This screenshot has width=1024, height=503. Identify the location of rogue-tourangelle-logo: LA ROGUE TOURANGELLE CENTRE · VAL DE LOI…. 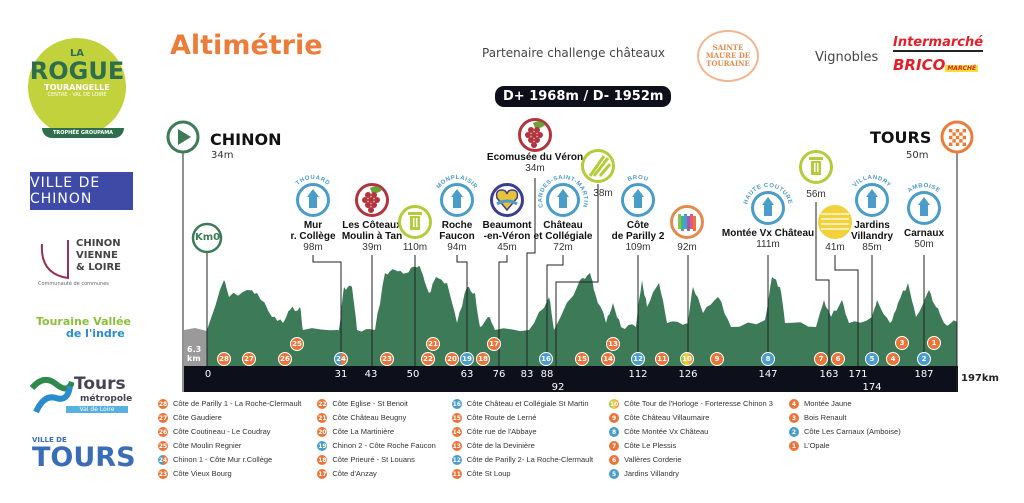
(77, 88).